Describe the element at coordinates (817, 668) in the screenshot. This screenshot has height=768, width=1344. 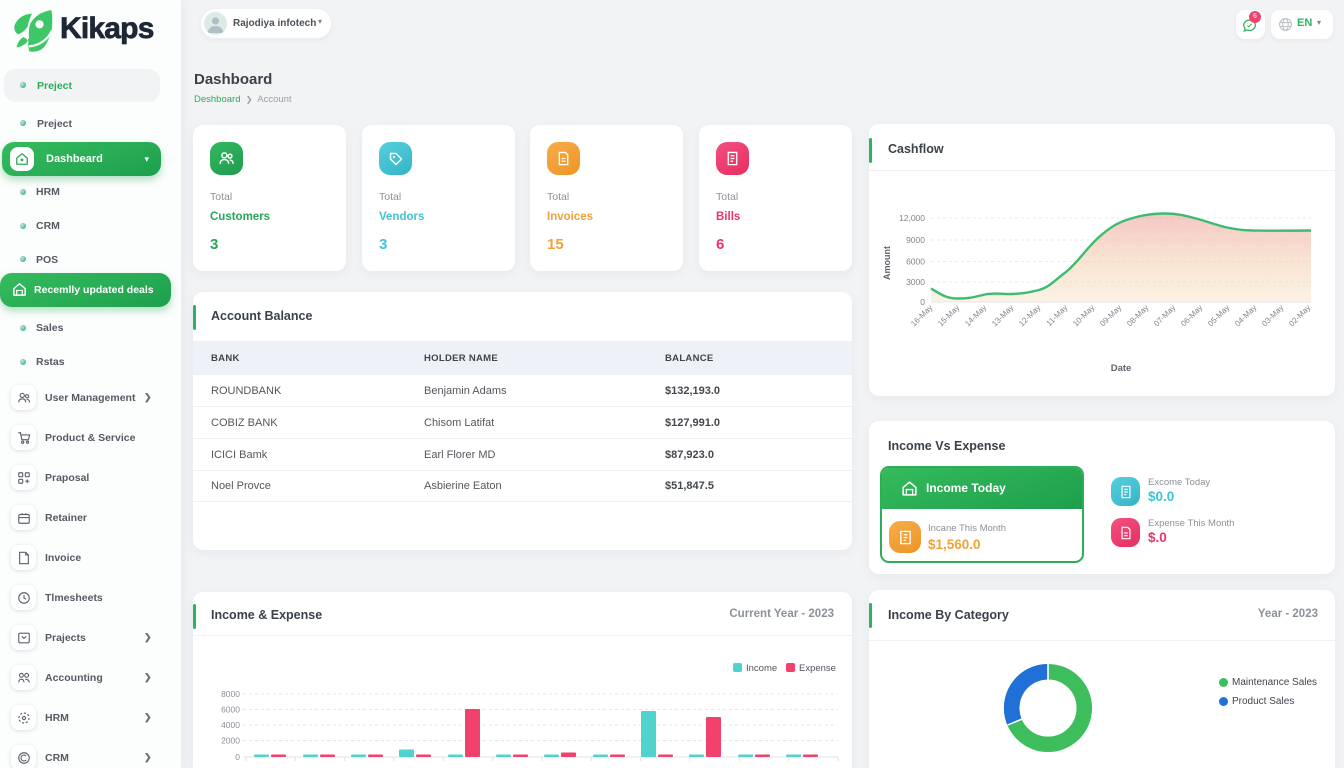
I see `svg-text: Expense` at that location.